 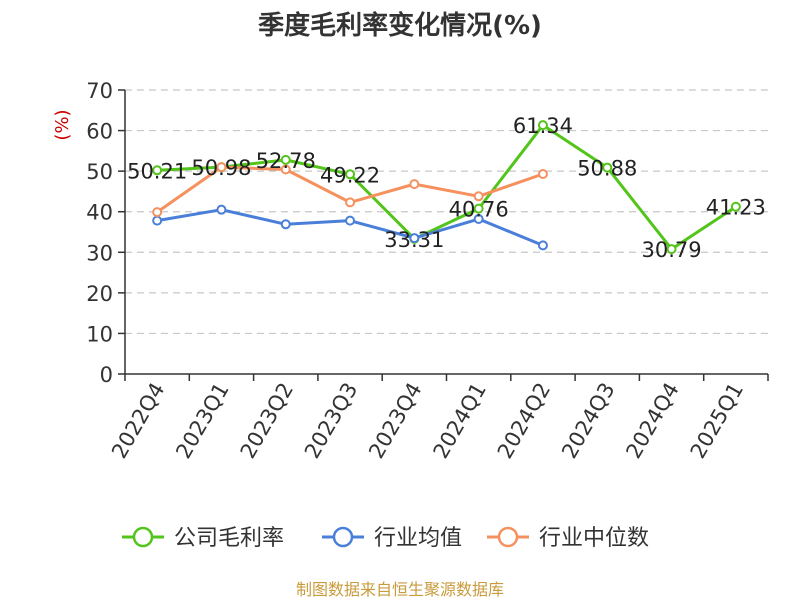 What do you see at coordinates (588, 421) in the screenshot?
I see `x-tick-label: 2024Q3` at bounding box center [588, 421].